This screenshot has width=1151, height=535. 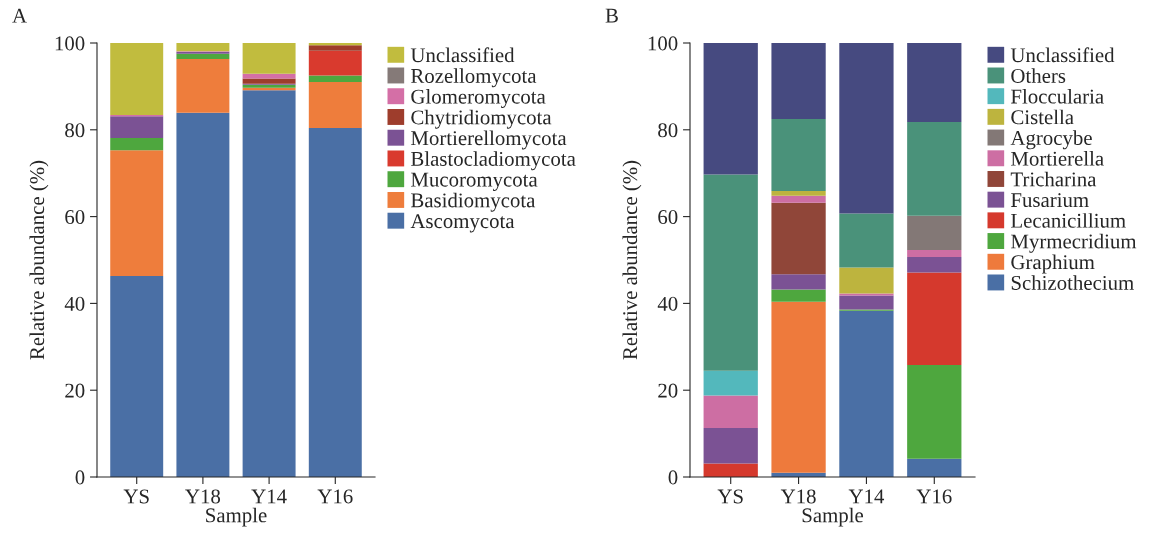 I want to click on legend-label: Schizothecium, so click(x=1072, y=282).